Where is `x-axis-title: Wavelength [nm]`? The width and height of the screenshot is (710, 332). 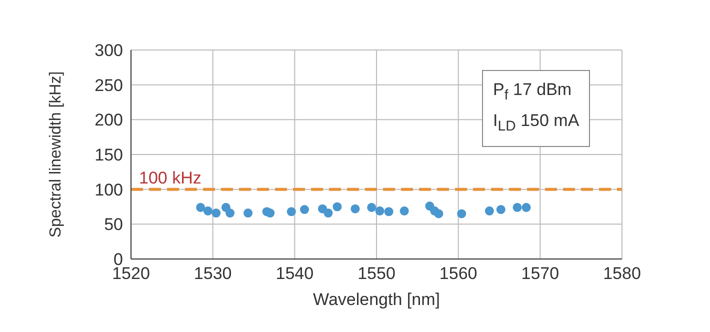
x-axis-title: Wavelength [nm] is located at coordinates (376, 299).